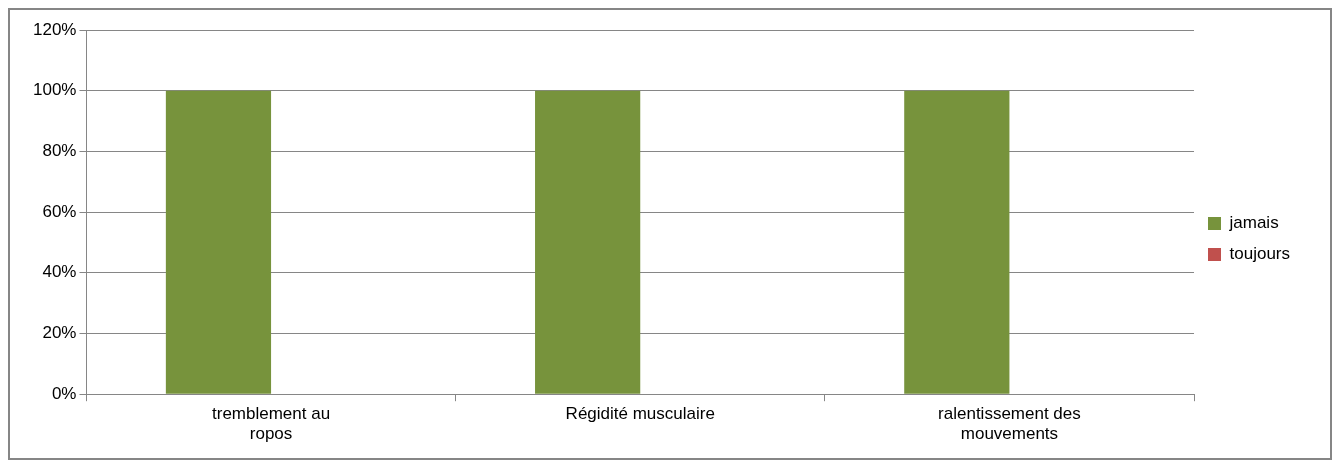  What do you see at coordinates (55, 90) in the screenshot?
I see `y-tick-label: 100%` at bounding box center [55, 90].